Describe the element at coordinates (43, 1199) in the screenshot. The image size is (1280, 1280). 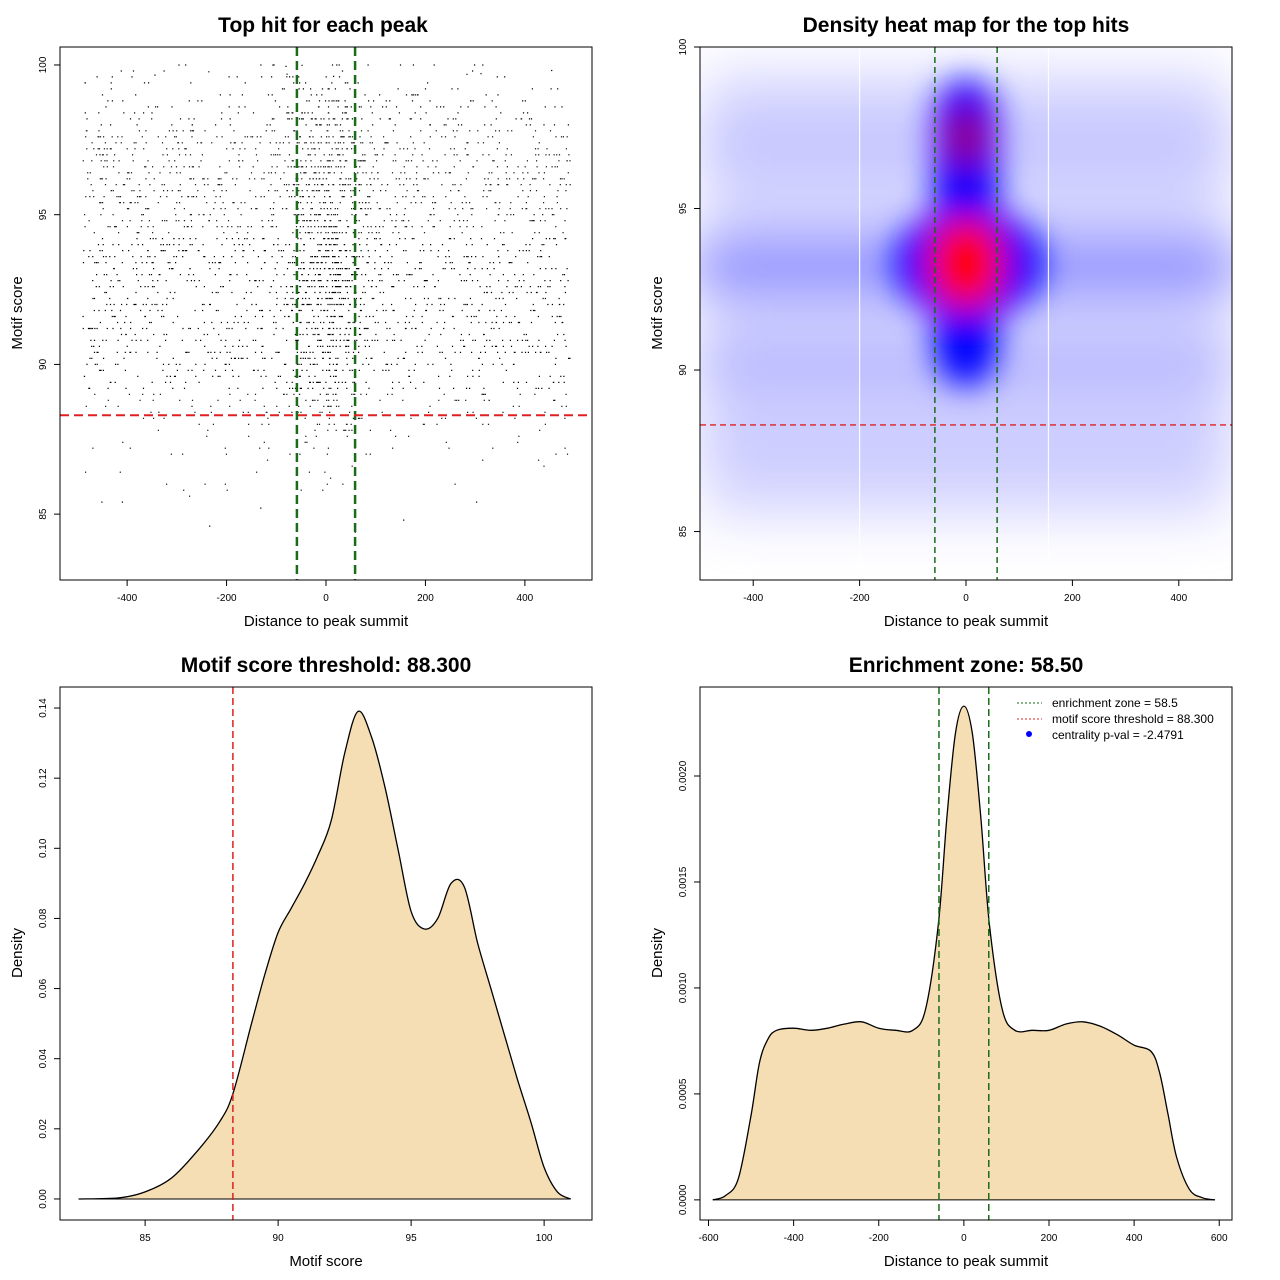
I see `y-tick-label: 0.00` at that location.